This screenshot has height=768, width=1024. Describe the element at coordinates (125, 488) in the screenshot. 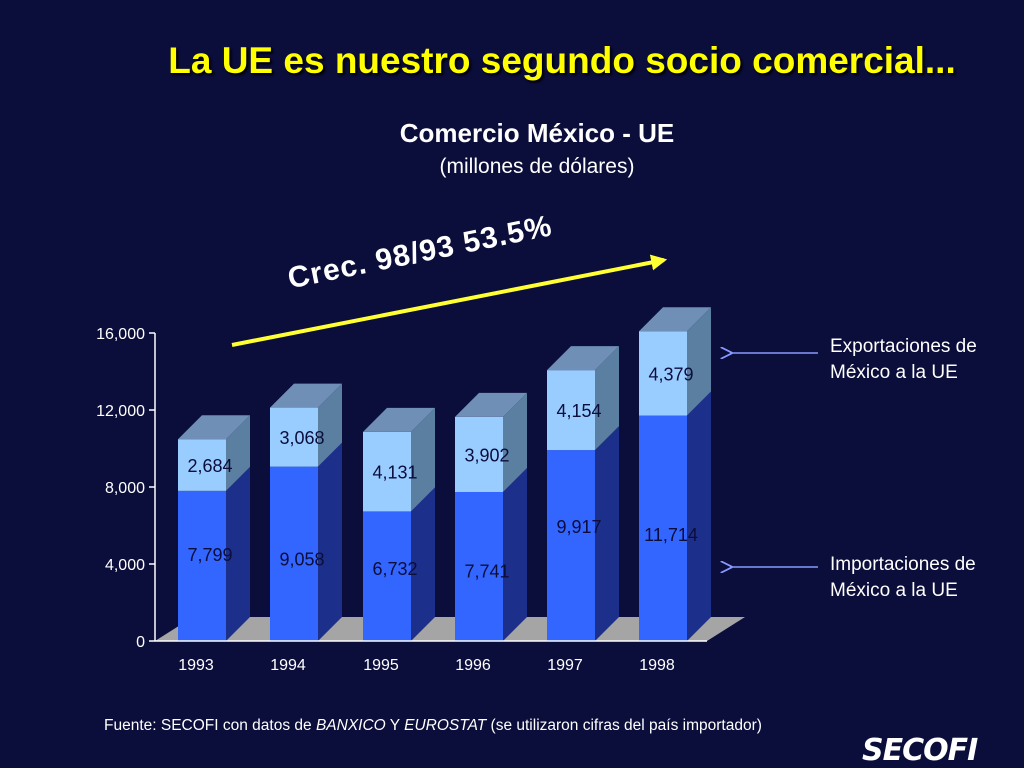

I see `y-tick-label: 8,000` at that location.